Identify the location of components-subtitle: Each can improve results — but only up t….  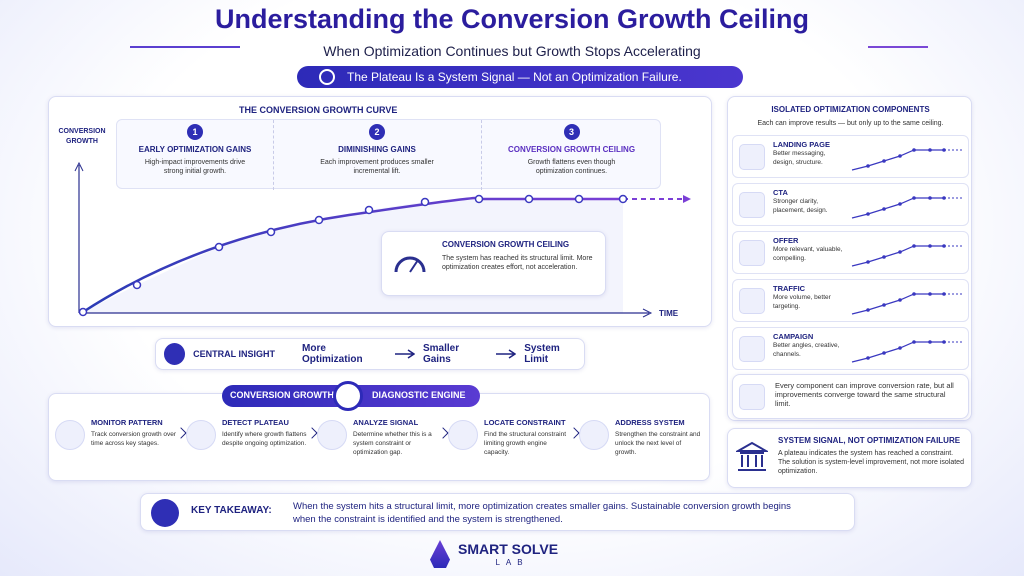
(850, 123).